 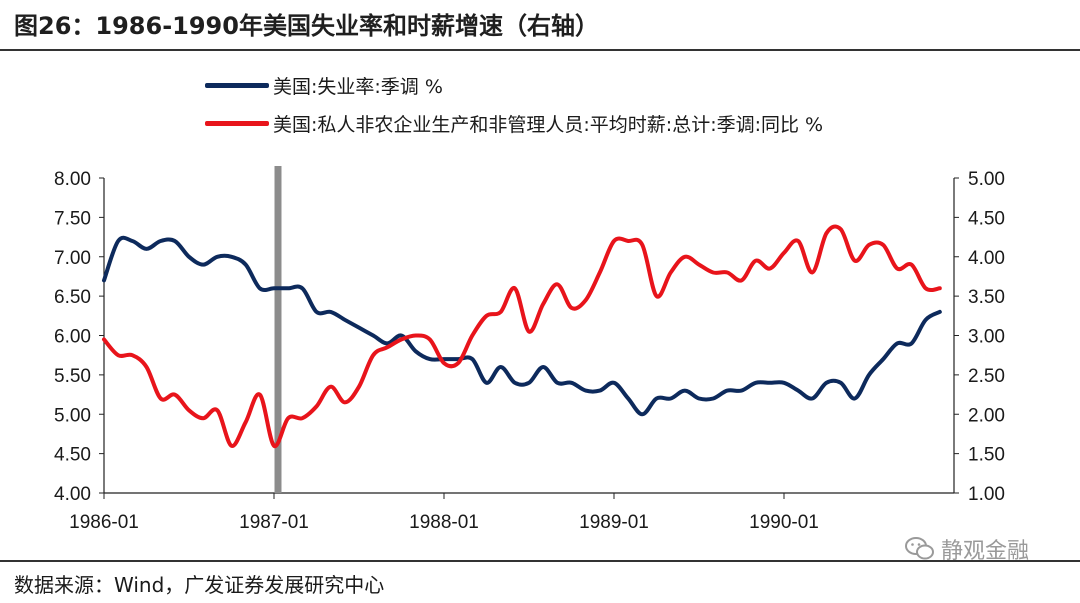 I want to click on y-tick-label-right: 2.00, so click(x=986, y=415).